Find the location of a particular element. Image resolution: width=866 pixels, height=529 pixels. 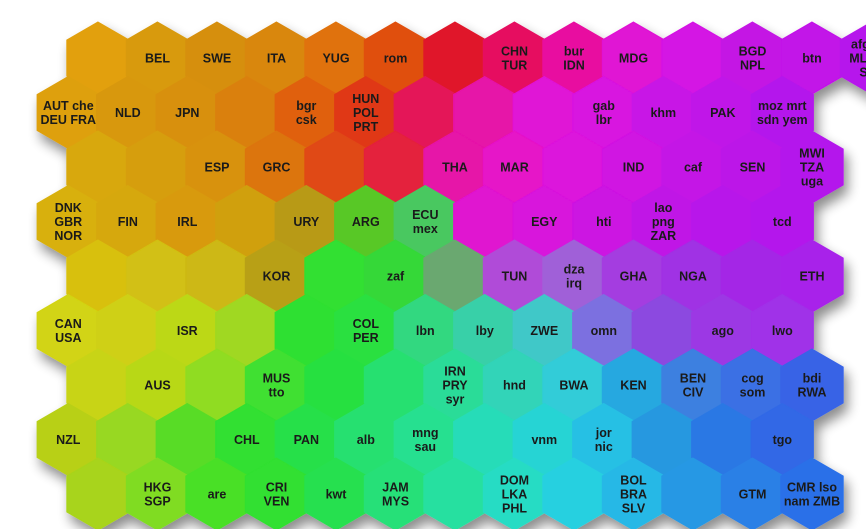

country-label: PAN is located at coordinates (306, 440).